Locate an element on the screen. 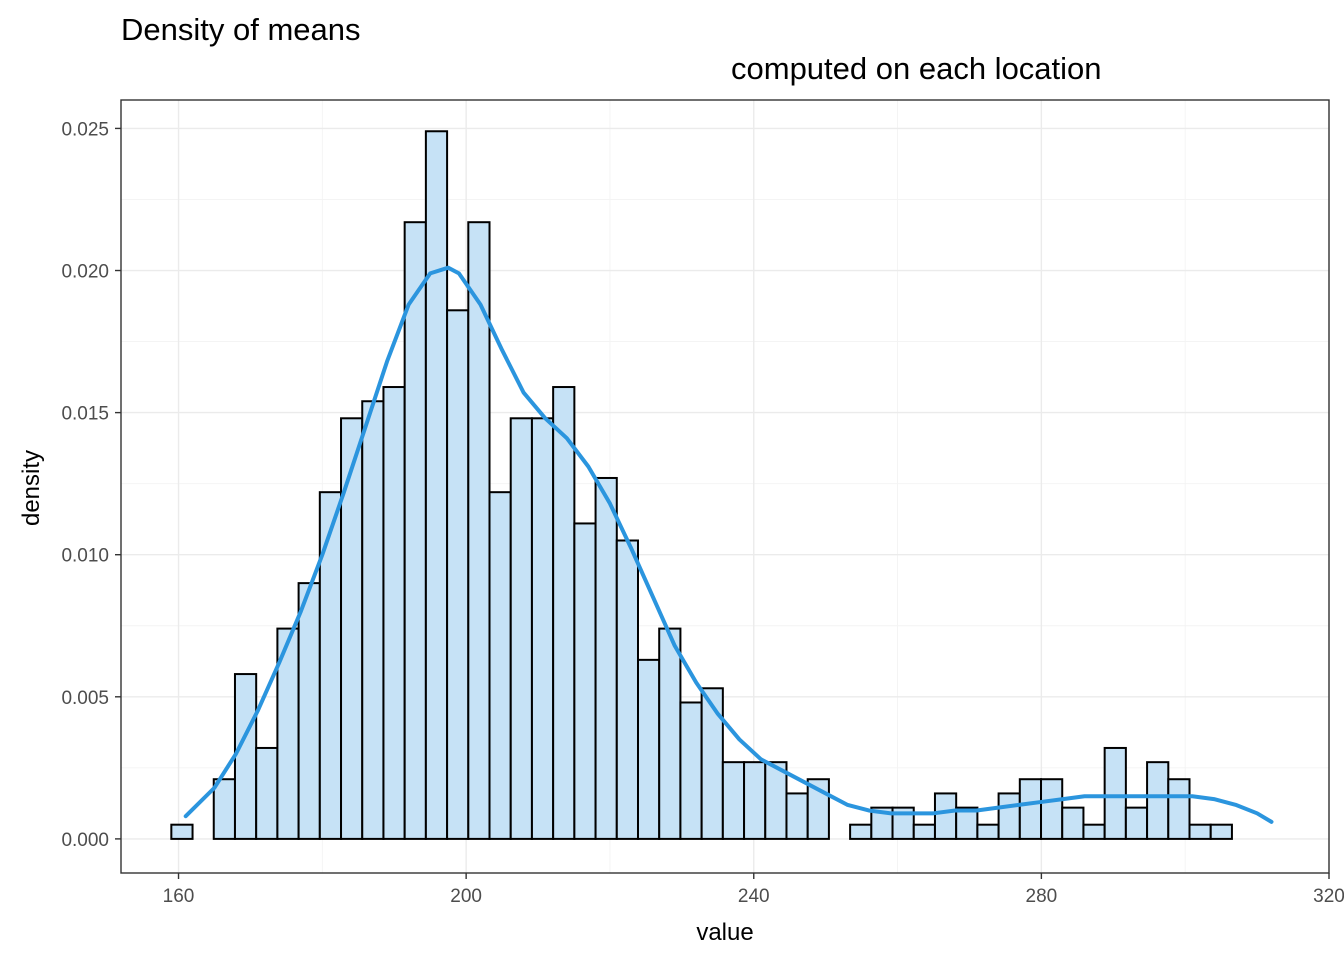 This screenshot has width=1344, height=960. y-tick-label: 0.000 is located at coordinates (85, 840).